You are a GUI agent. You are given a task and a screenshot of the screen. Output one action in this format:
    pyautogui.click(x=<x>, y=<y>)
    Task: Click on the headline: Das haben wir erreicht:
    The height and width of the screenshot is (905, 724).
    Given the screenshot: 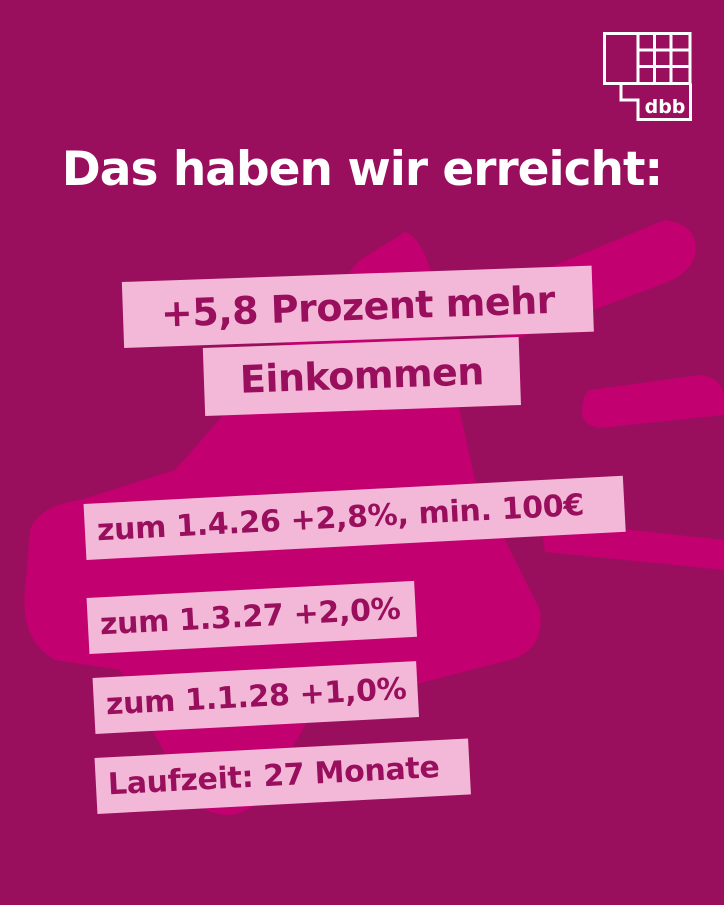 What is the action you would take?
    pyautogui.click(x=362, y=169)
    